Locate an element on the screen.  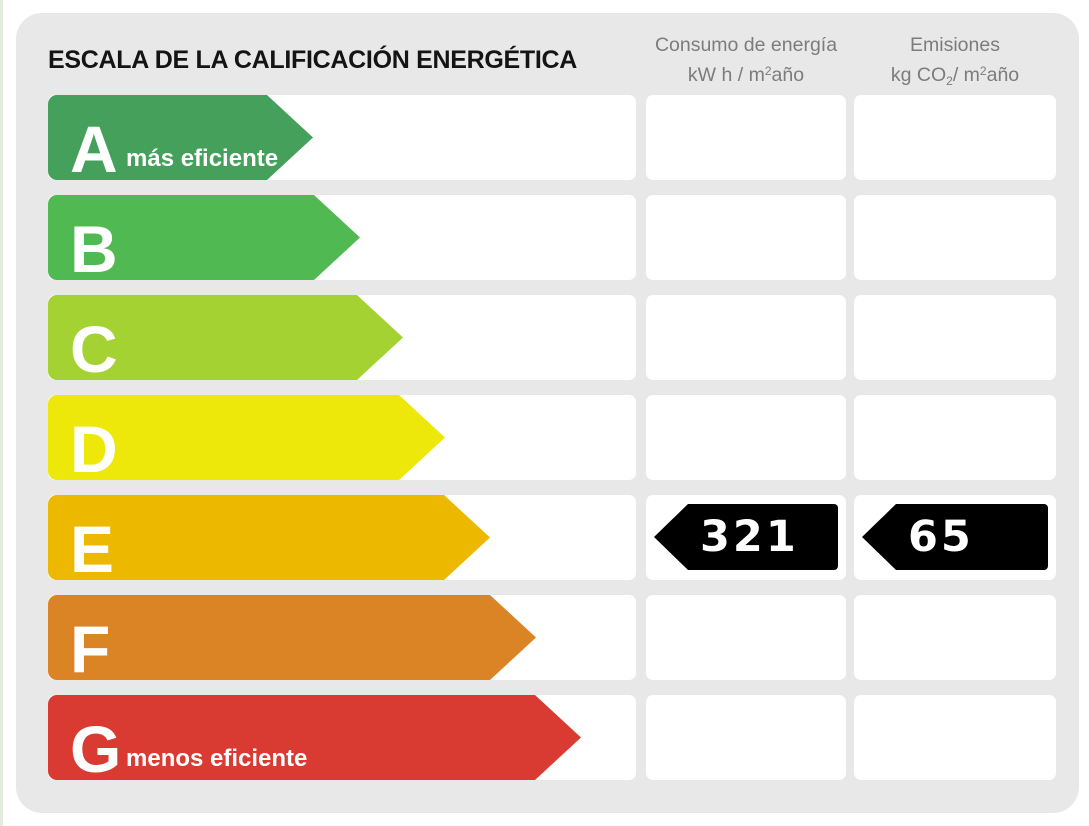
rating-row-c: C is located at coordinates (563, 337).